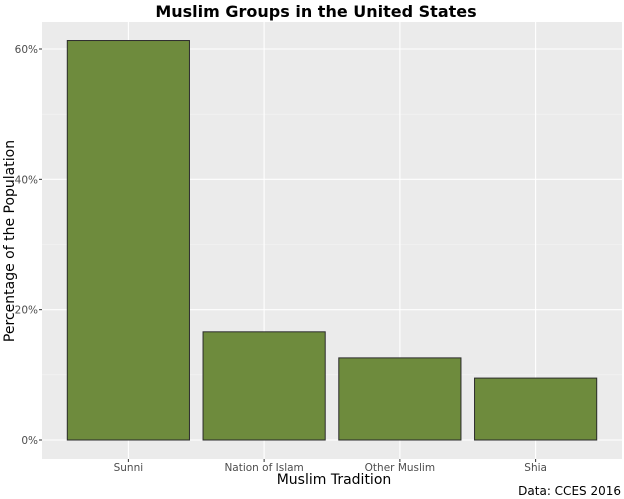  Describe the element at coordinates (263, 468) in the screenshot. I see `x-tick-label: Nation of Islam` at that location.